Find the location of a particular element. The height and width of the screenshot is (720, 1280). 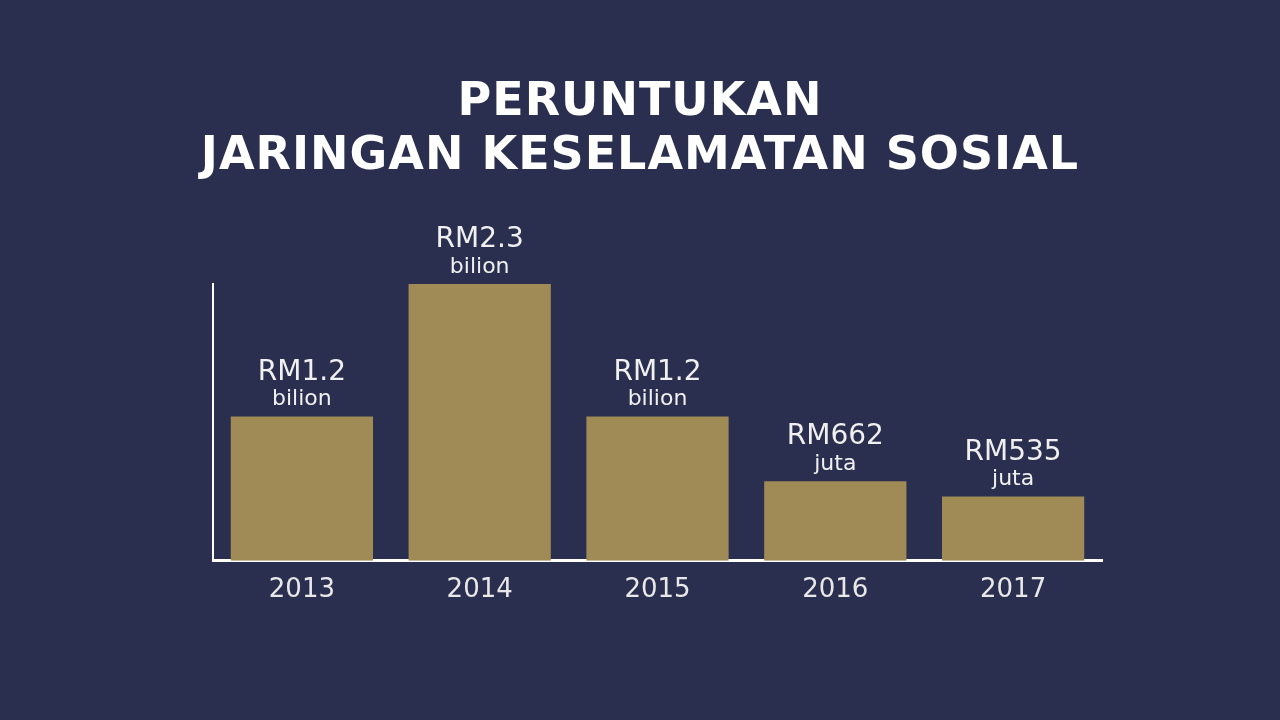

data-label: RM662 juta is located at coordinates (835, 446).